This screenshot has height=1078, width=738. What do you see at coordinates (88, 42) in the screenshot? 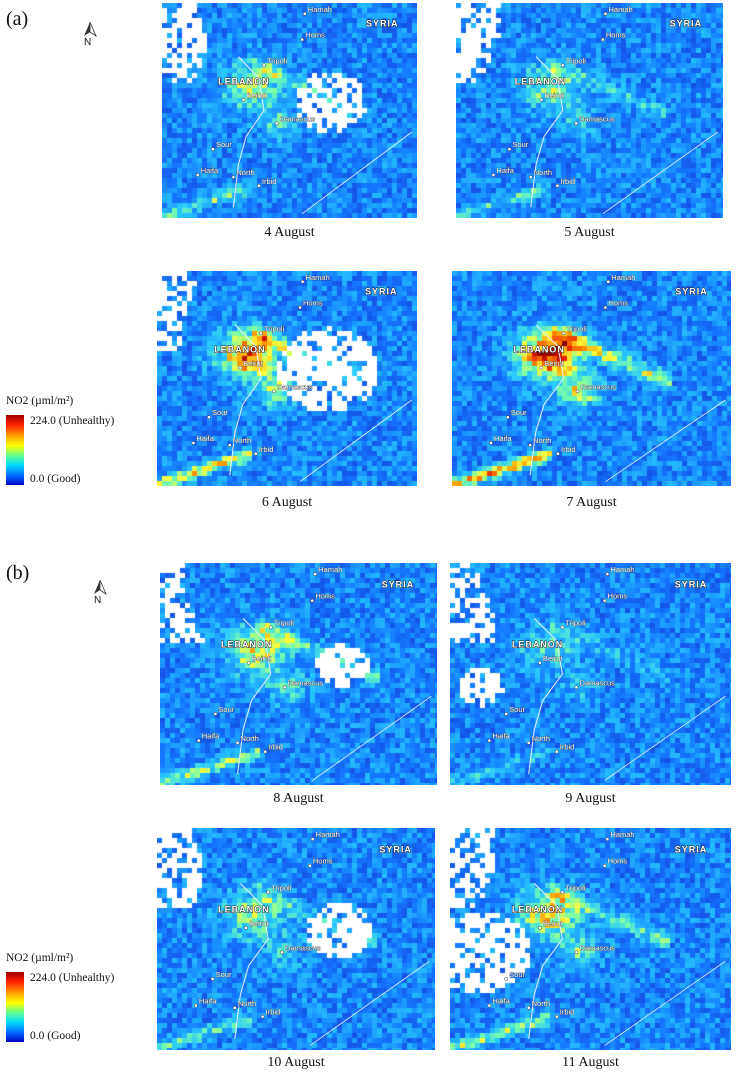
I see `north-label: N` at bounding box center [88, 42].